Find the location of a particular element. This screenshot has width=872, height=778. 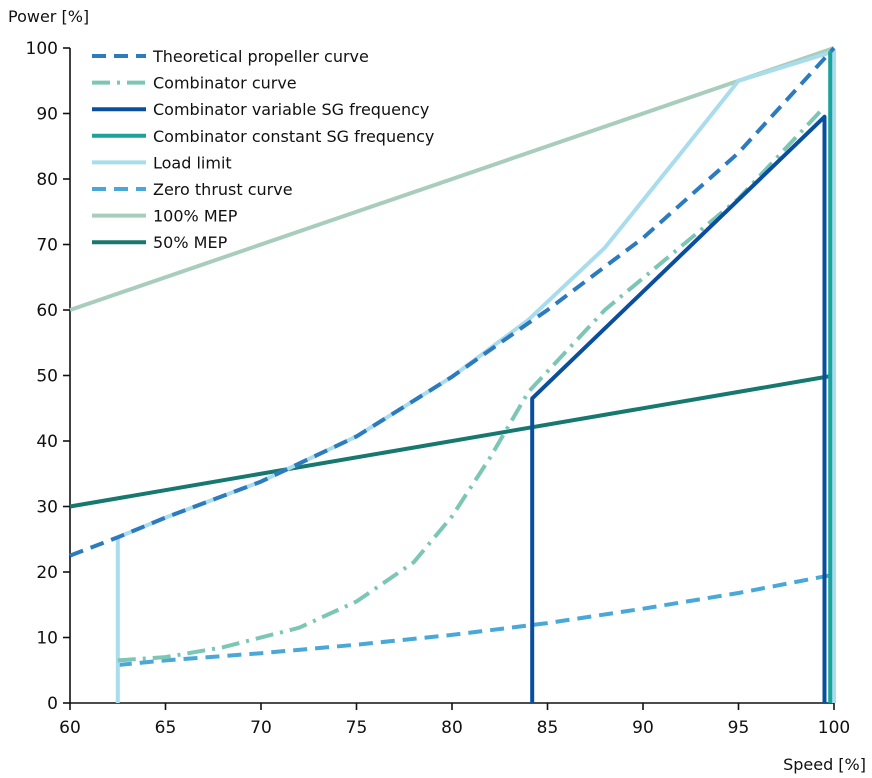

legend-label: Theoretical propeller curve is located at coordinates (260, 56).